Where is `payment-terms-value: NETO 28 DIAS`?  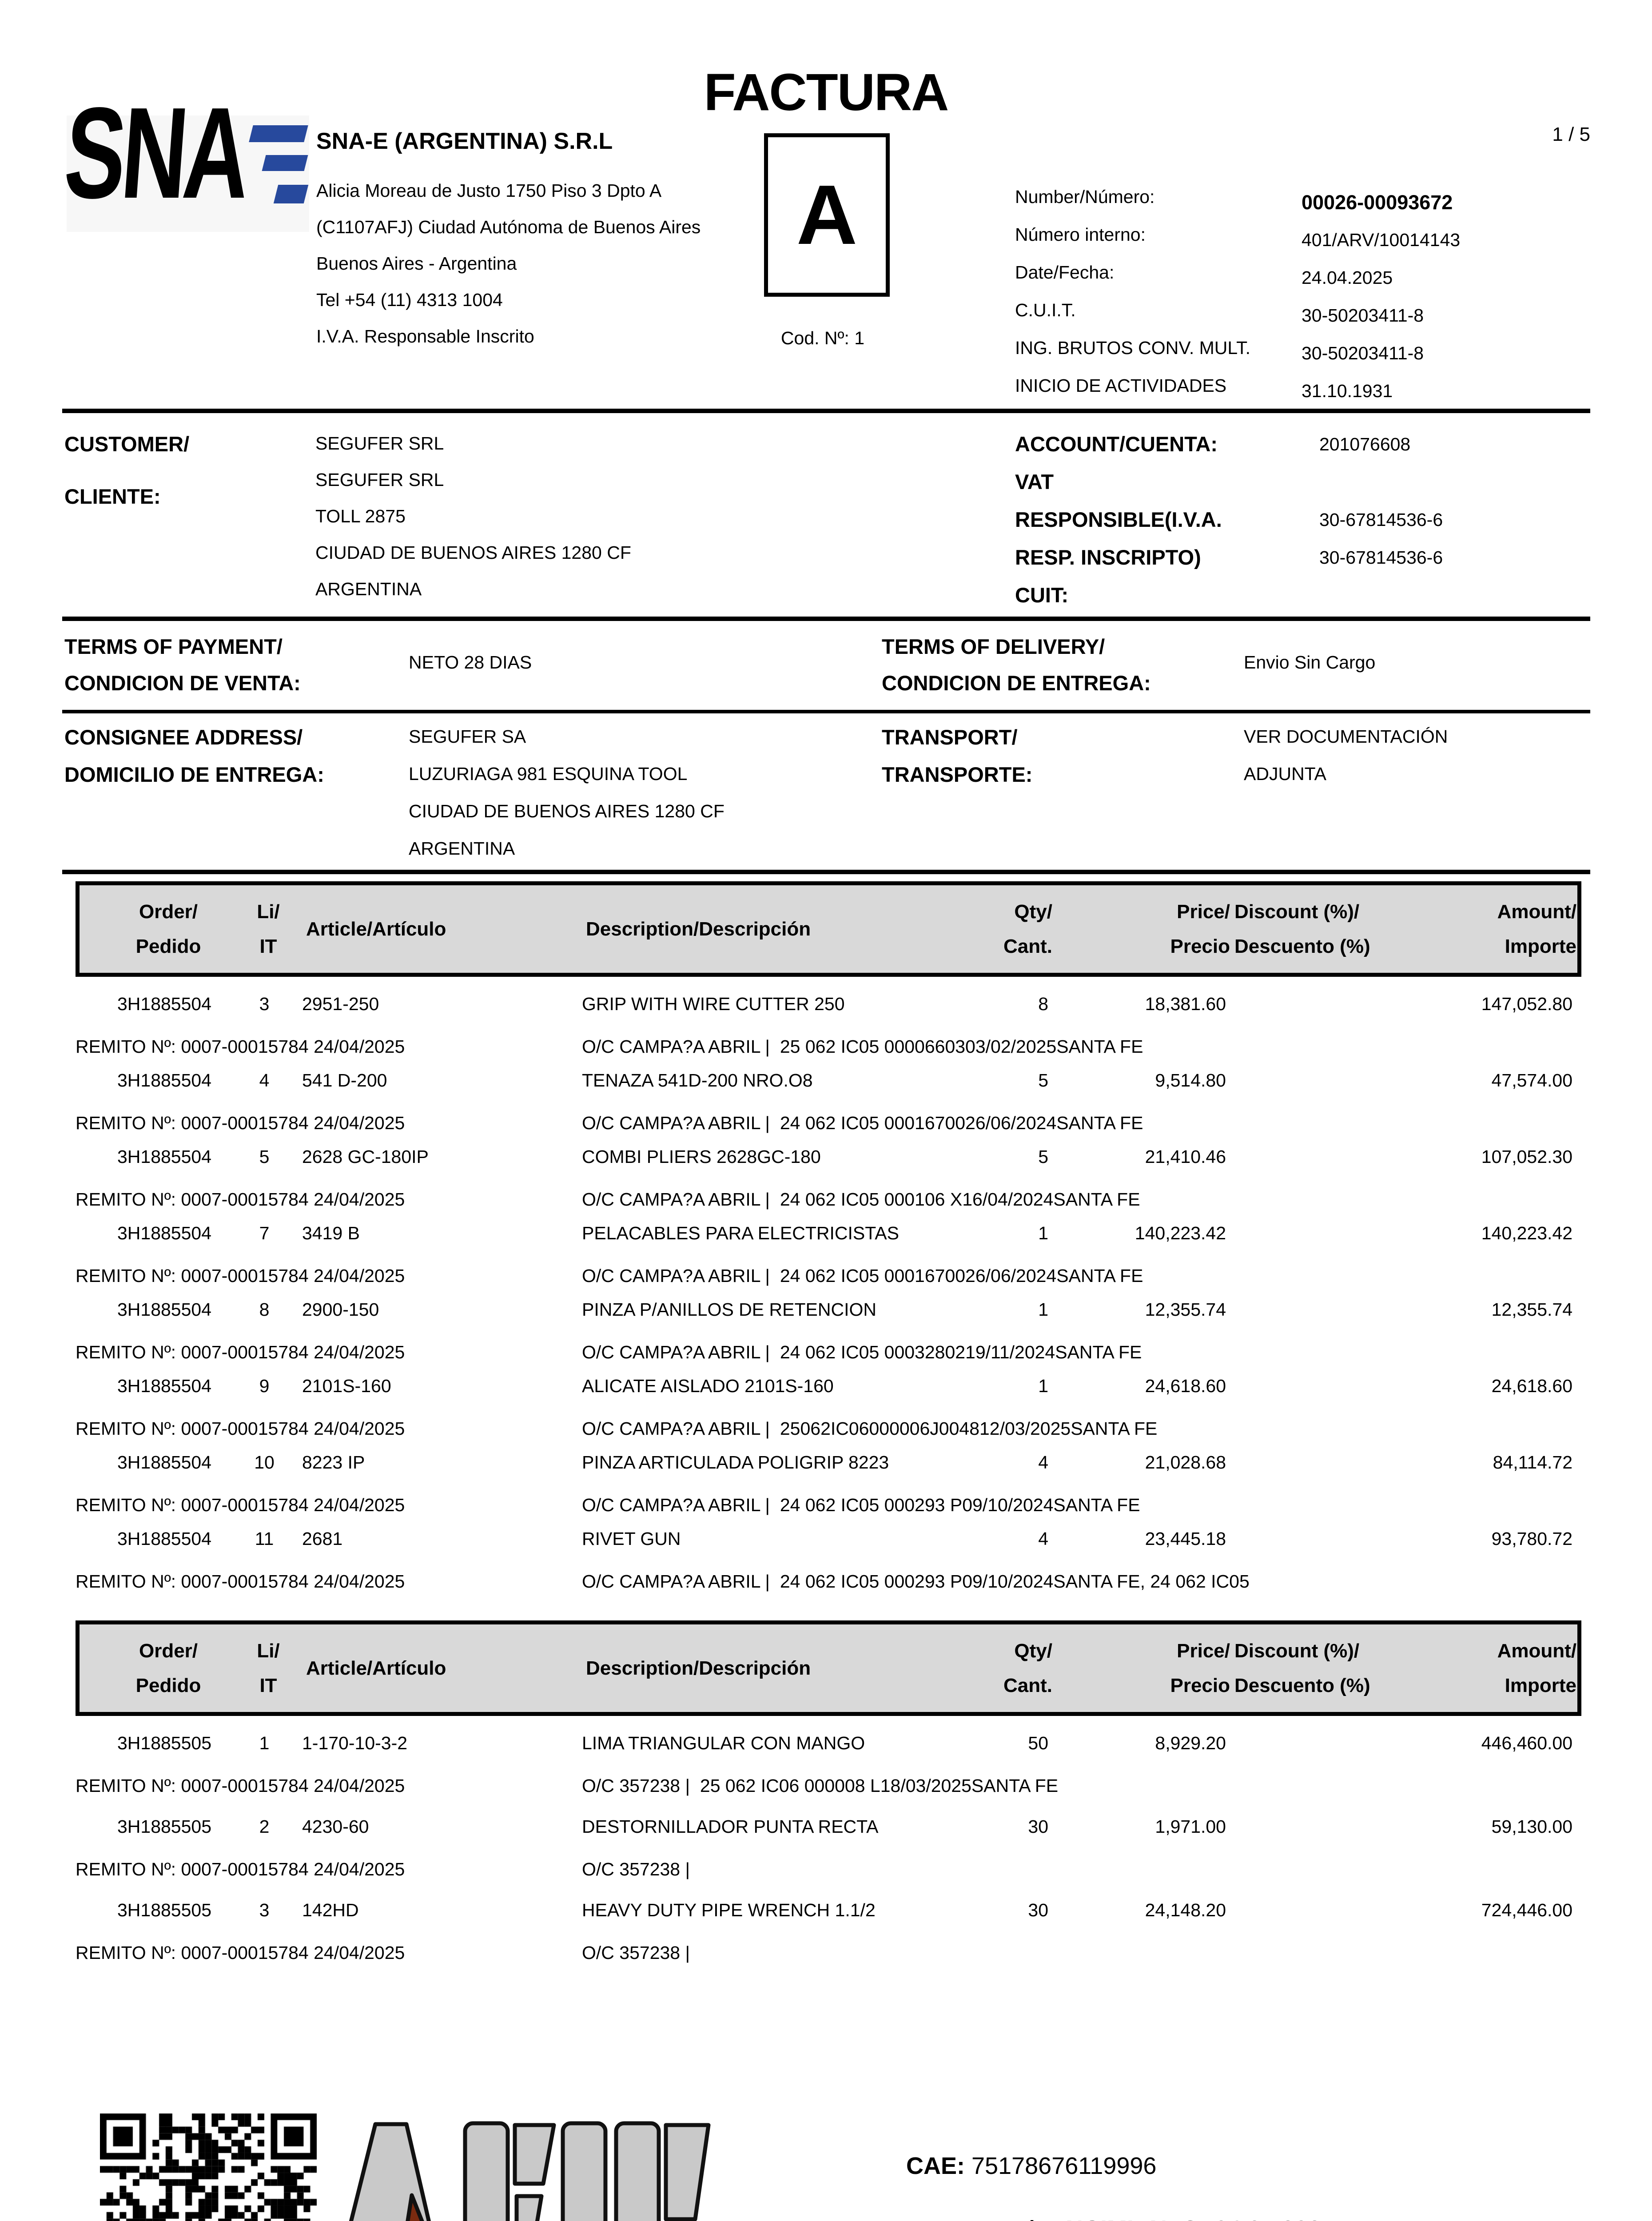
payment-terms-value: NETO 28 DIAS is located at coordinates (471, 662).